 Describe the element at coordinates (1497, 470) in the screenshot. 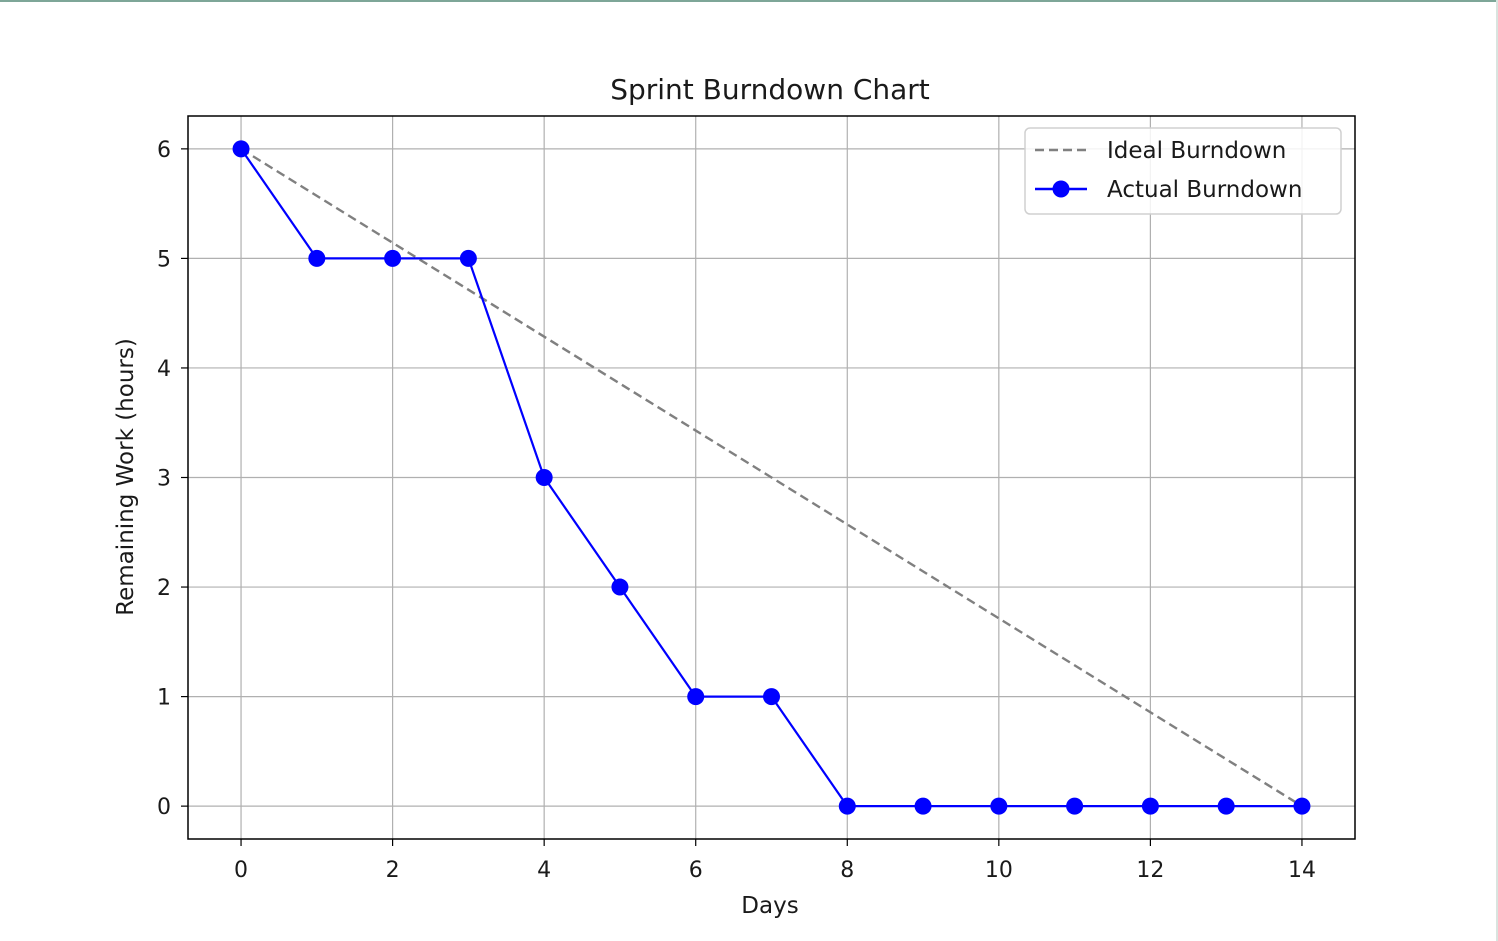

I see `right-border` at that location.